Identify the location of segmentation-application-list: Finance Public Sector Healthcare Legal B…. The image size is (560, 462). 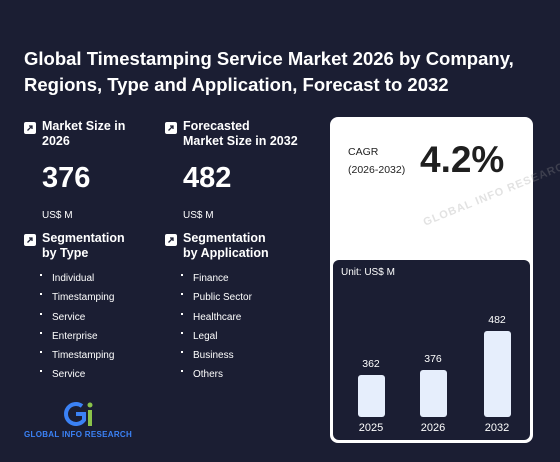
(213, 327).